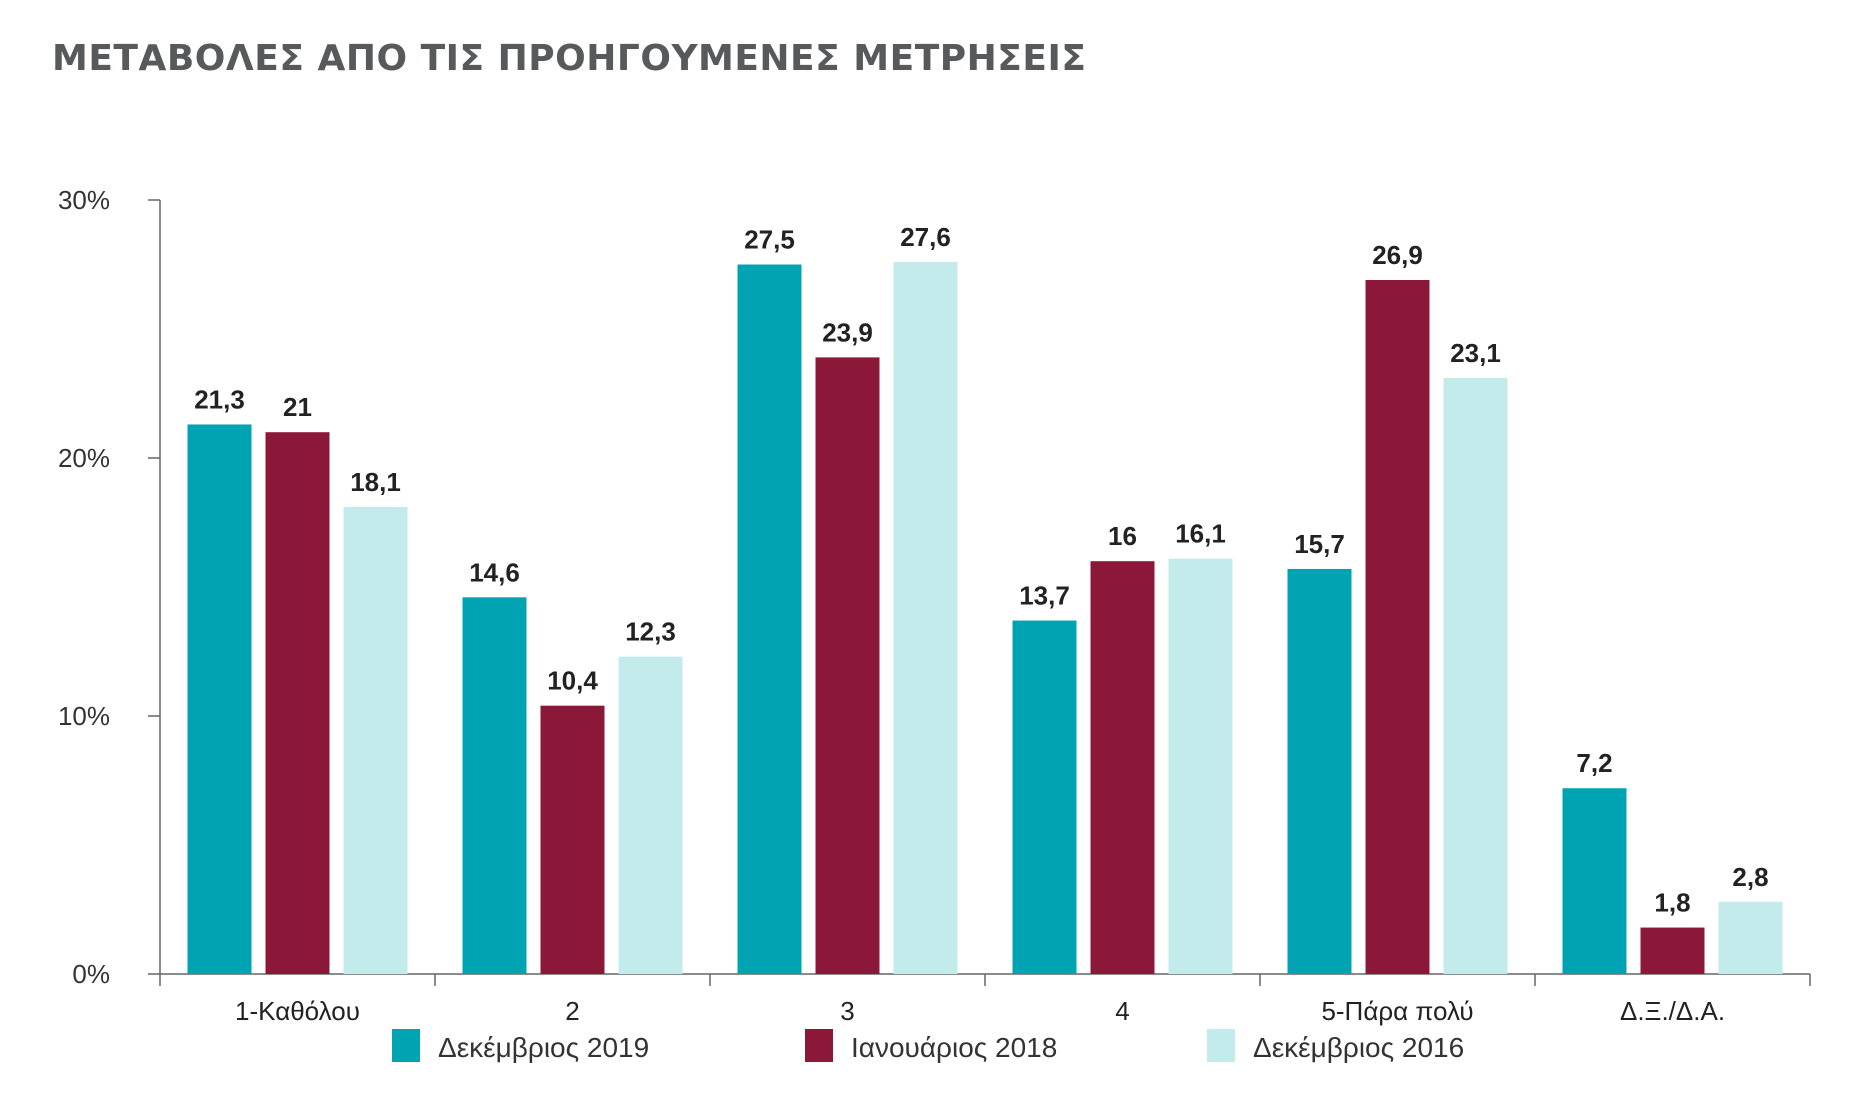 The height and width of the screenshot is (1118, 1852). I want to click on bar-value-label: 13,7, so click(1044, 596).